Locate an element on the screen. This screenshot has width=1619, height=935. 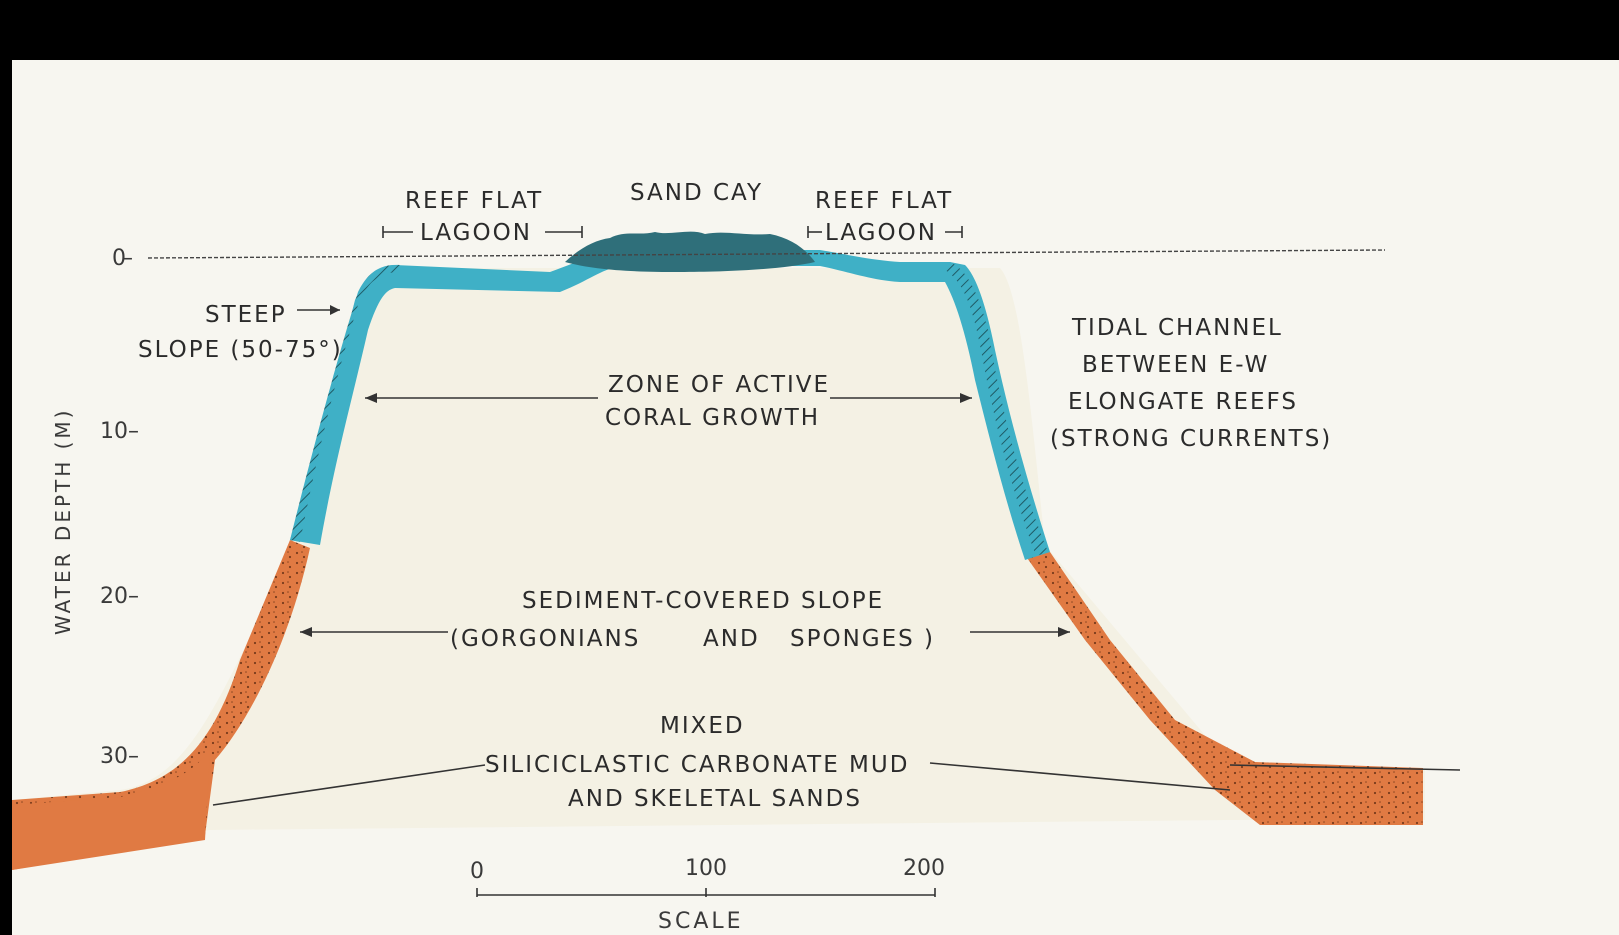
coral-hatch-right is located at coordinates (996, 409).